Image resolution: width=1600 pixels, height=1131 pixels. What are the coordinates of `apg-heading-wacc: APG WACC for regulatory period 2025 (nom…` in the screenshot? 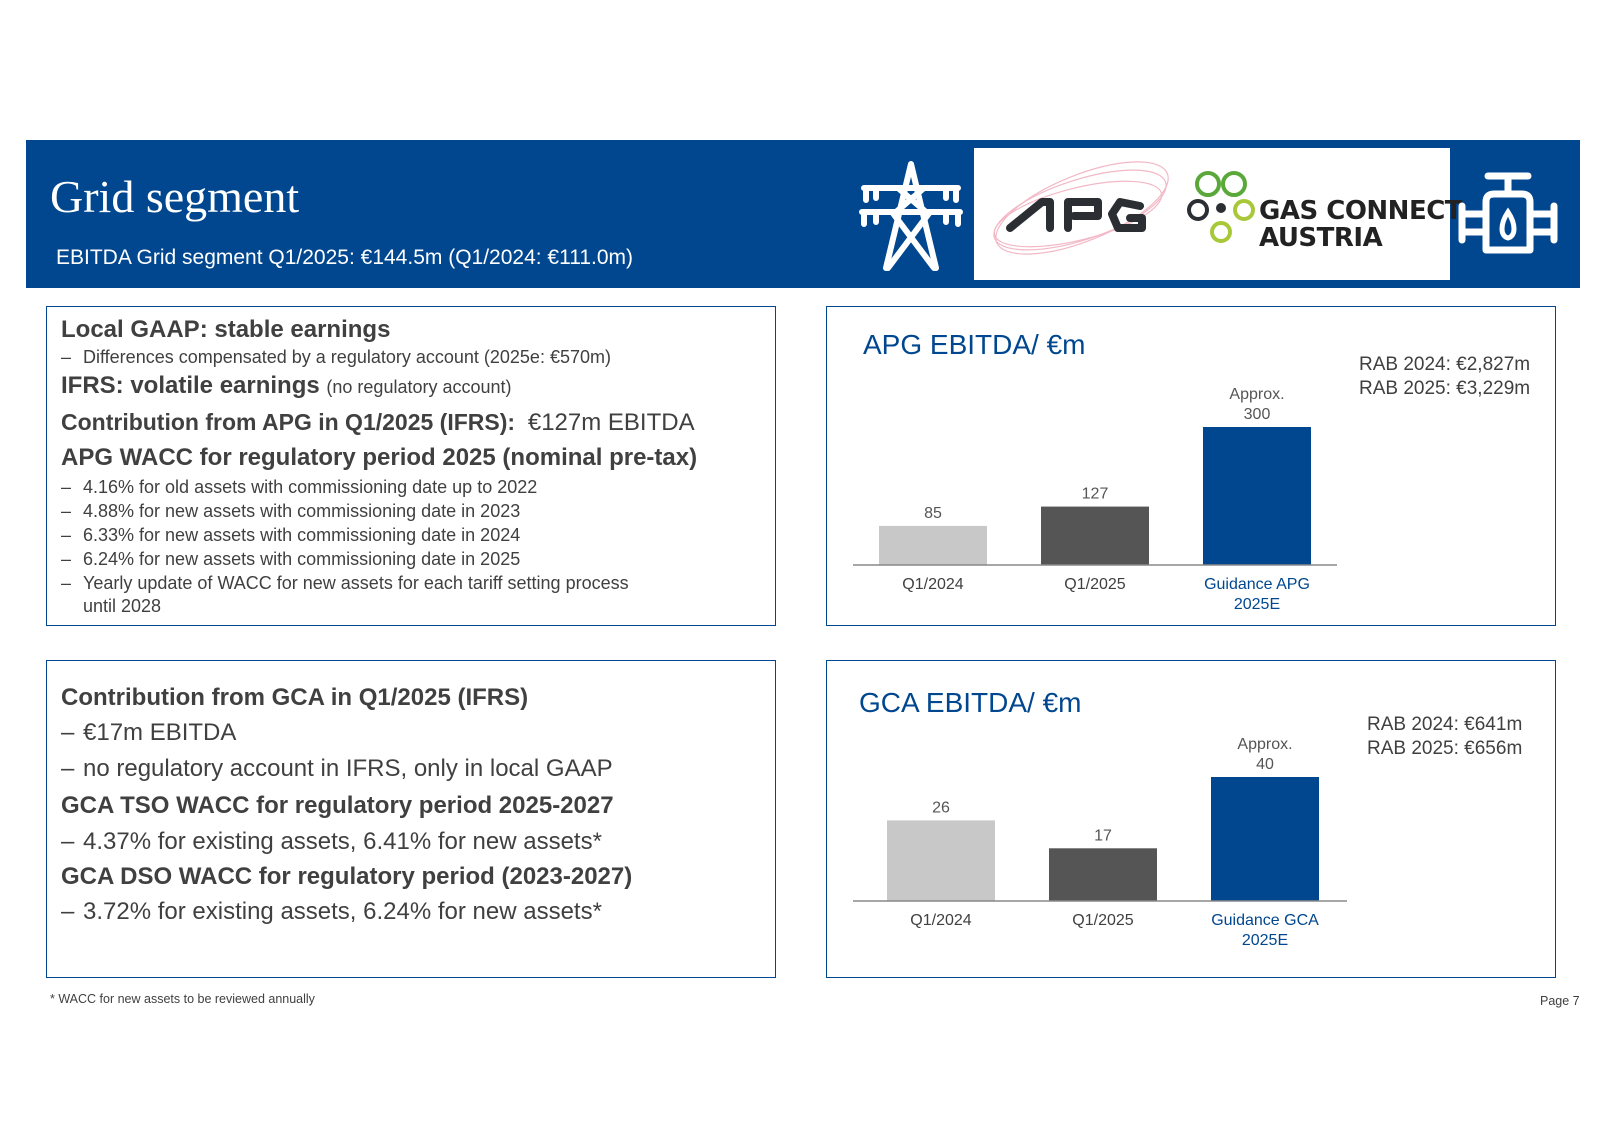 It's located at (379, 457).